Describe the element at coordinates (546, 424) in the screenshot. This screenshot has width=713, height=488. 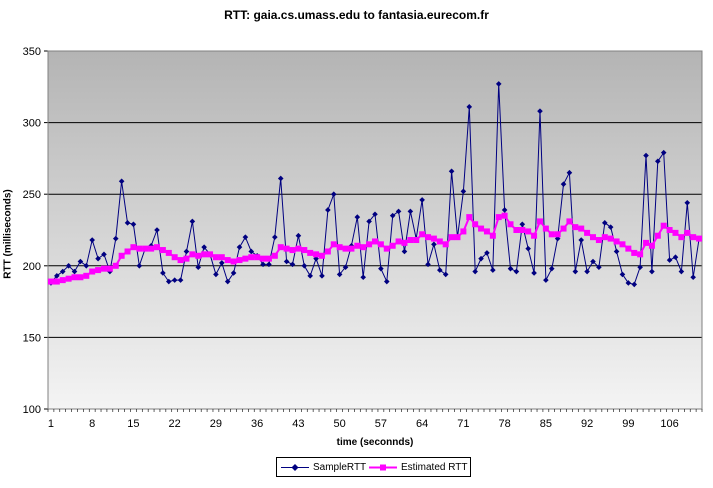
I see `x-tick-label: 85` at that location.